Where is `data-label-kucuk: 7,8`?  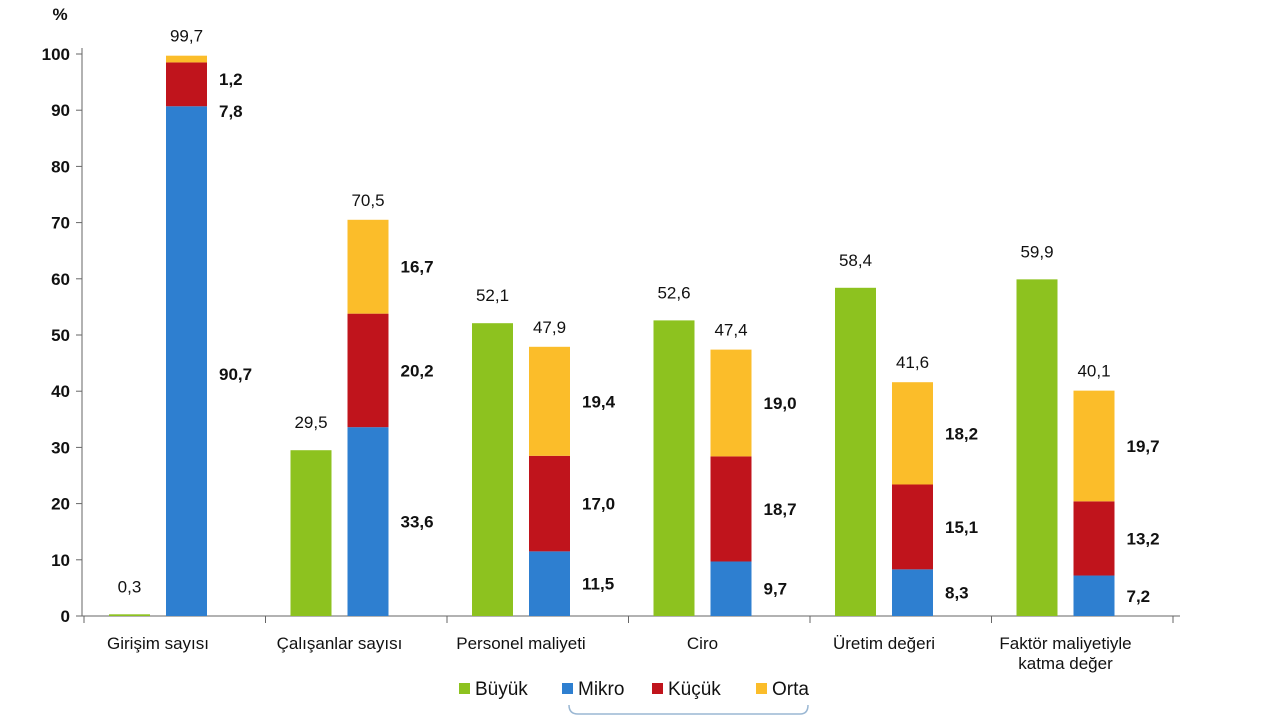 data-label-kucuk: 7,8 is located at coordinates (231, 111).